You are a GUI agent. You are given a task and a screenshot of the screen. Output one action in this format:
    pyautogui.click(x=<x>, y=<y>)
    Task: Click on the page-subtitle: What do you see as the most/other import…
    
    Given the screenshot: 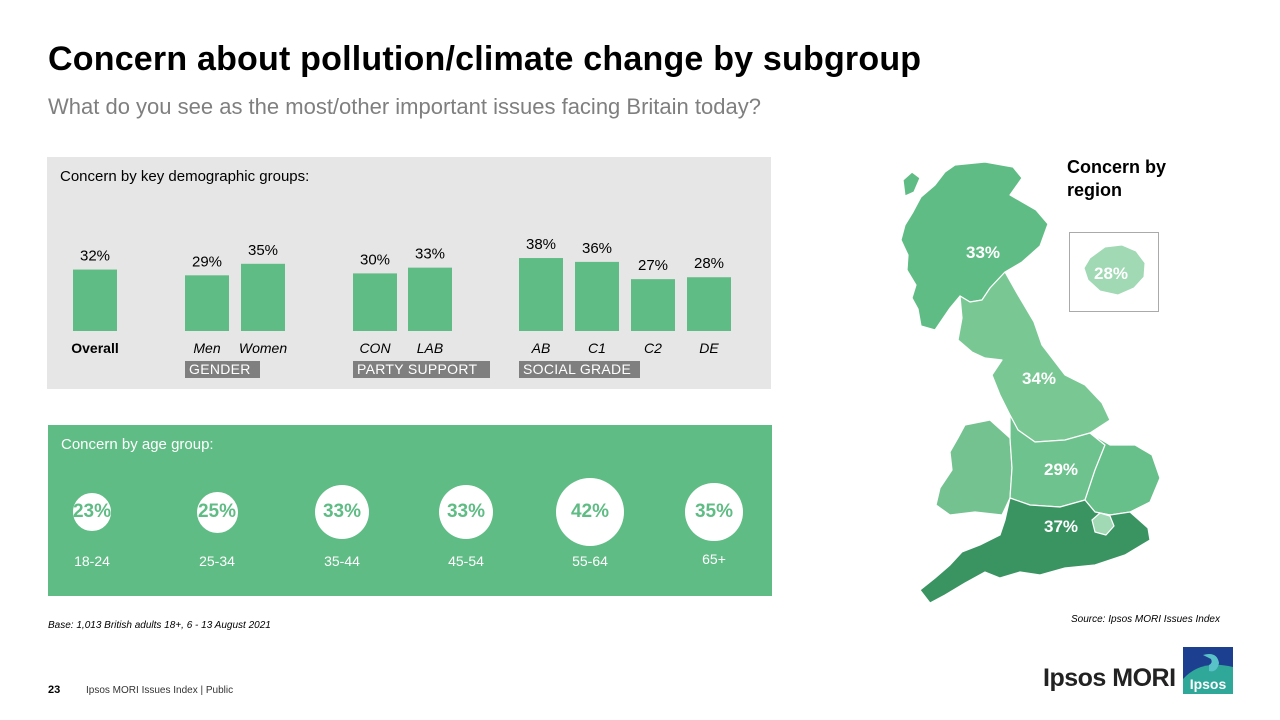 What is the action you would take?
    pyautogui.click(x=404, y=106)
    